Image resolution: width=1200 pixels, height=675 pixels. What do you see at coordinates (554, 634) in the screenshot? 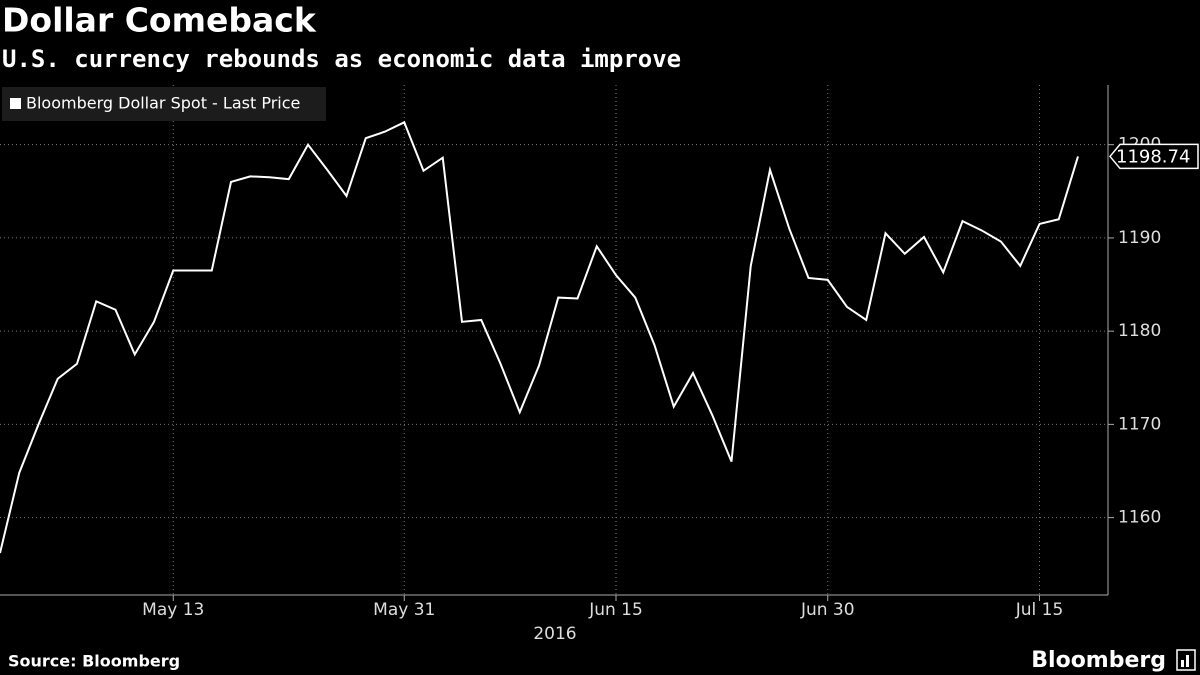
I see `x-axis-label: 2016` at bounding box center [554, 634].